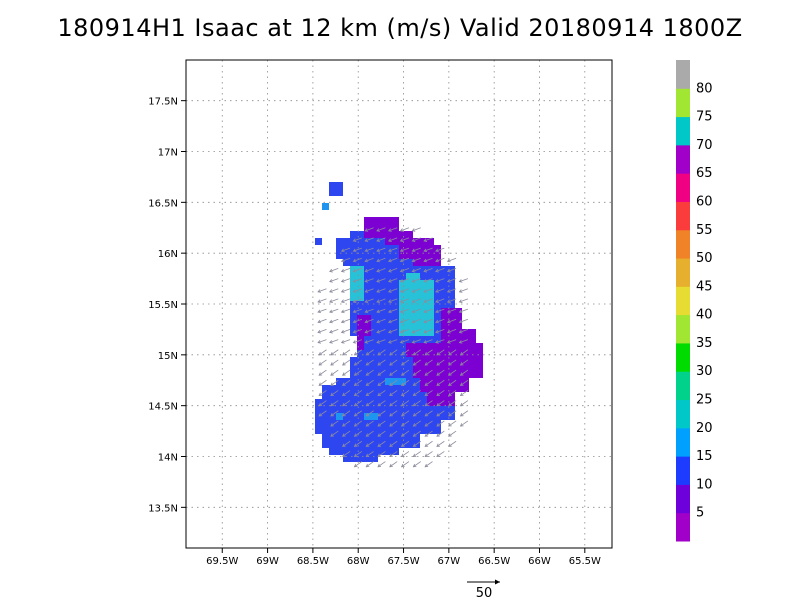 Image resolution: width=800 pixels, height=600 pixels. I want to click on colorbar-label: 40, so click(704, 315).